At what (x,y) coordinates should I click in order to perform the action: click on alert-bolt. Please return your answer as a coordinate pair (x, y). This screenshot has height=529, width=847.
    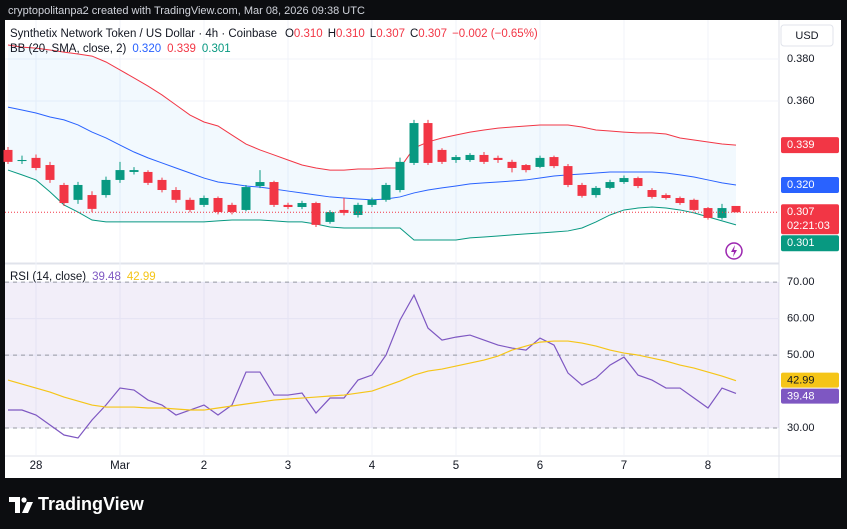
    Looking at the image, I should click on (734, 251).